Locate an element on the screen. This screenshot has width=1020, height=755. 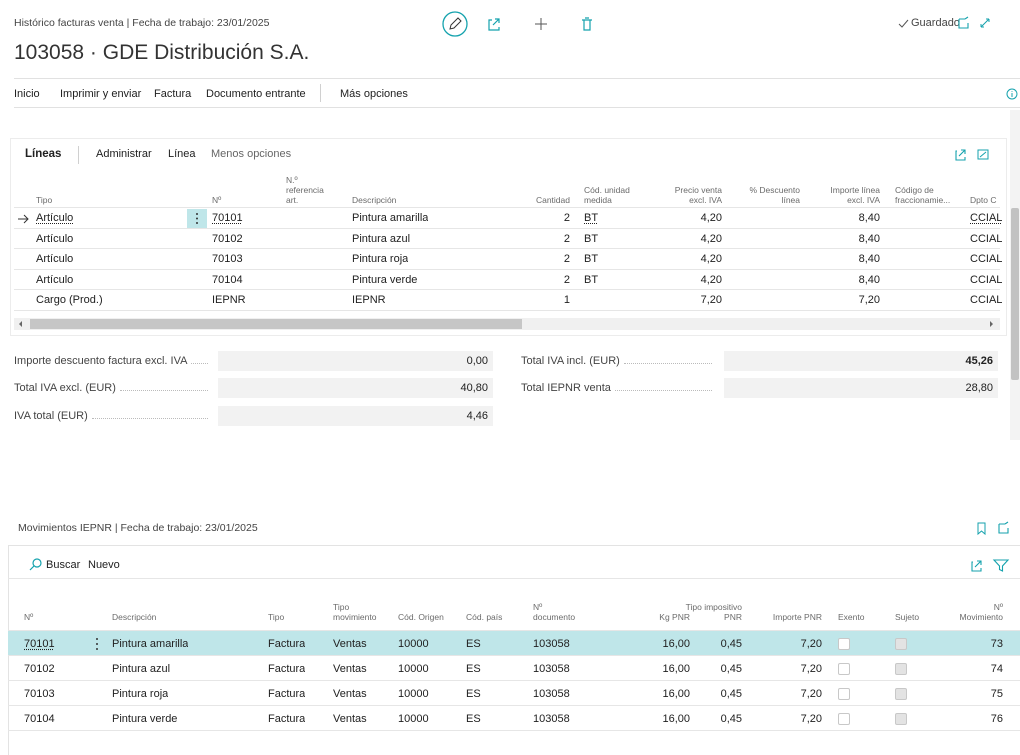
table-cell: ES is located at coordinates (473, 643).